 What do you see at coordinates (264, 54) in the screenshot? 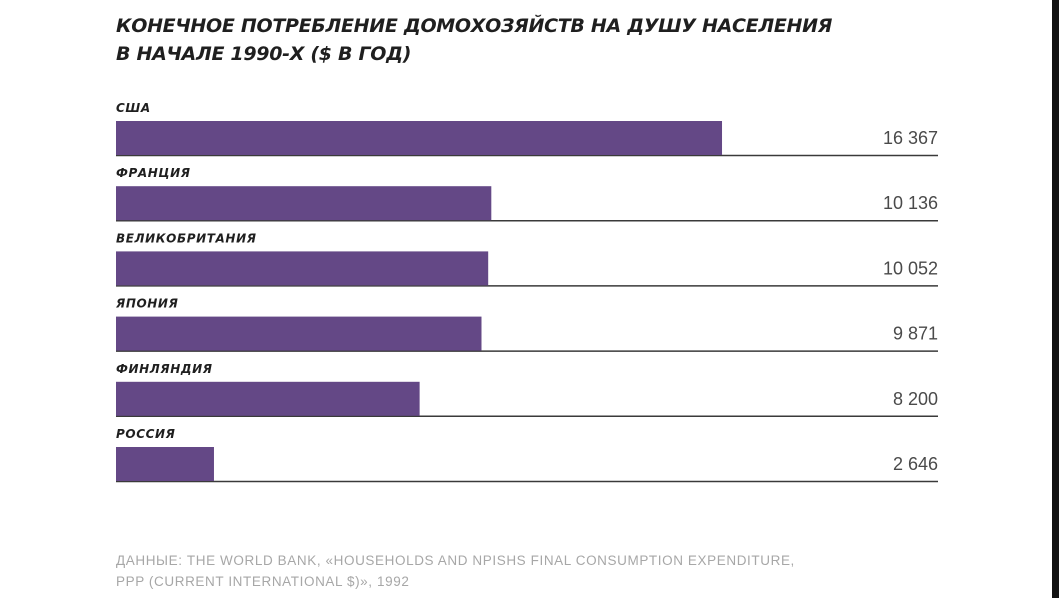
I see `chart-subtitle: В НАЧАЛЕ 1990-Х ($ В ГОД)` at bounding box center [264, 54].